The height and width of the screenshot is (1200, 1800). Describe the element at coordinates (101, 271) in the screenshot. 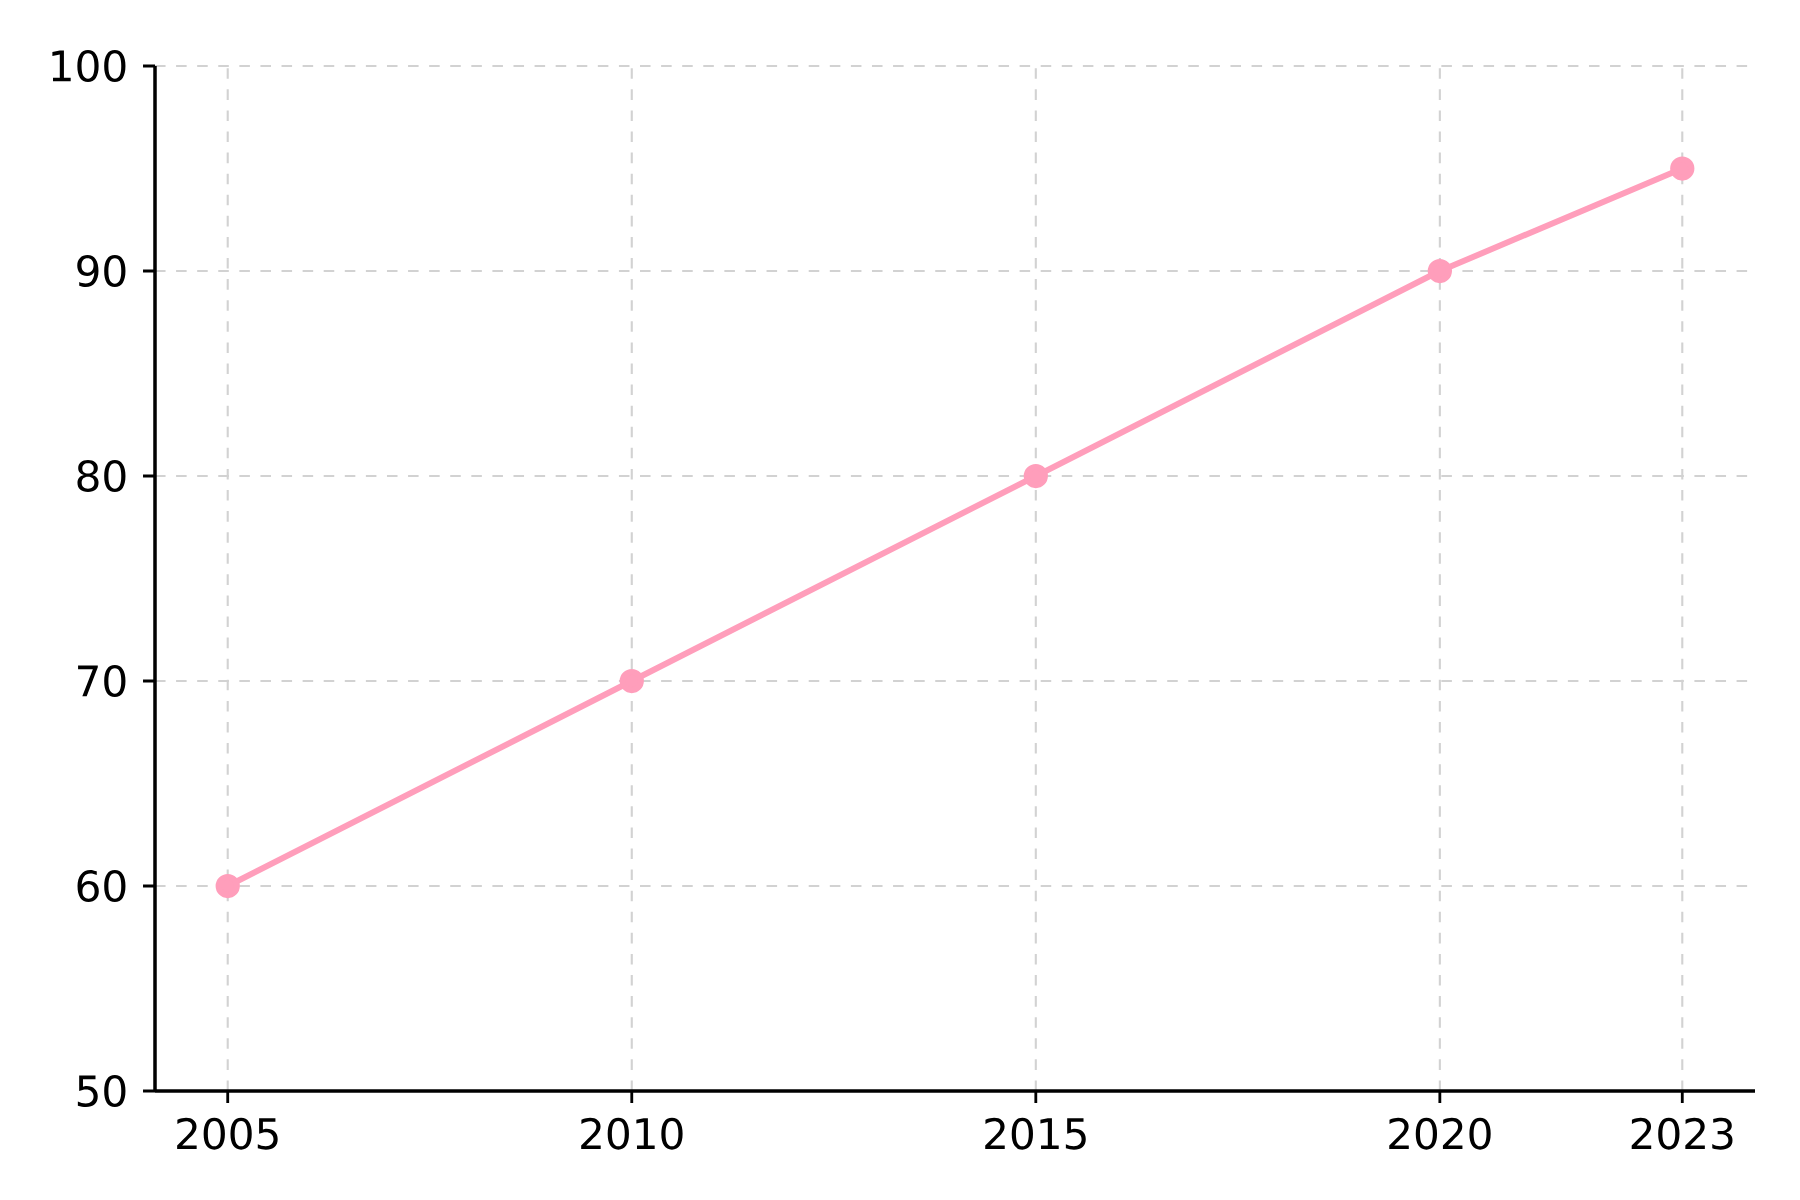

I see `y-tick-label: 90` at that location.